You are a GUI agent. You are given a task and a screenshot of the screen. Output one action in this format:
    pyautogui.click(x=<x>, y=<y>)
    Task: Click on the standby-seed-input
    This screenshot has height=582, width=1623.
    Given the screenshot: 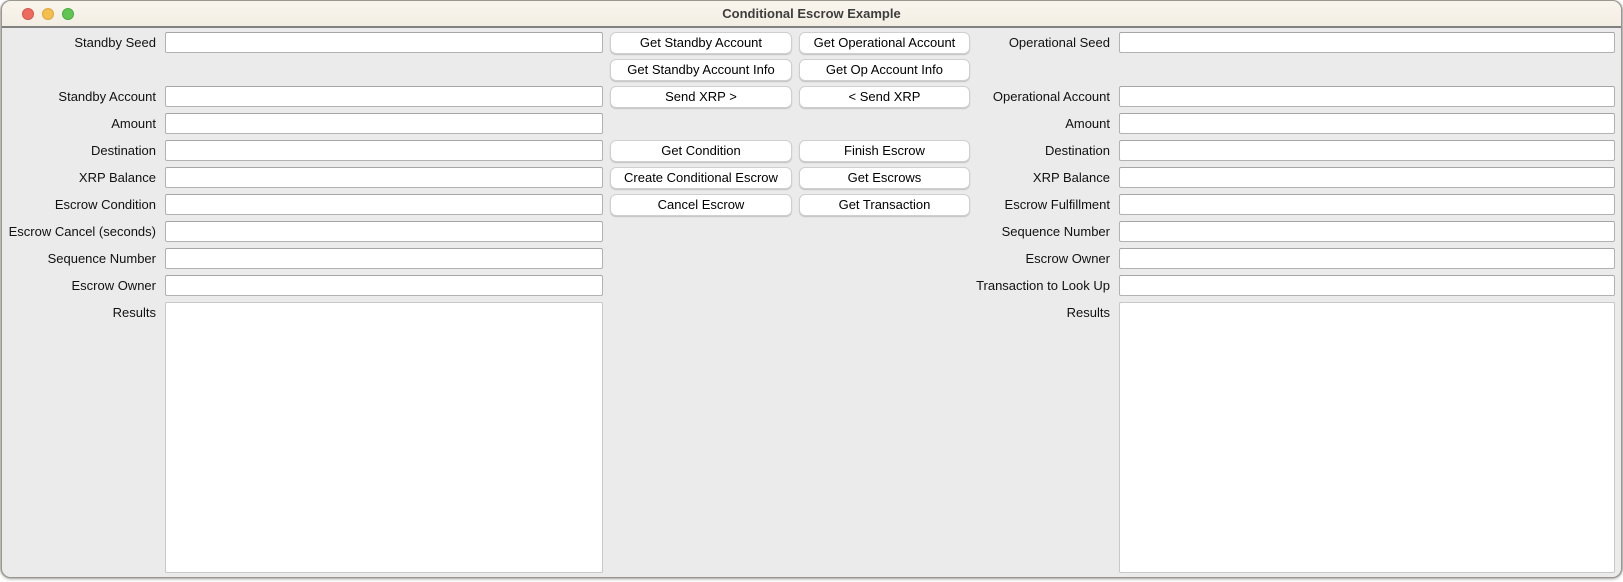 What is the action you would take?
    pyautogui.click(x=384, y=42)
    